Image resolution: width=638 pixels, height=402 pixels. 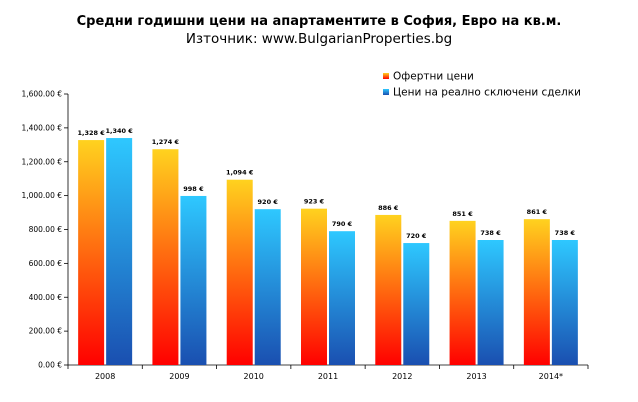 I want to click on y-tick-label: 600.00 €, so click(x=46, y=263).